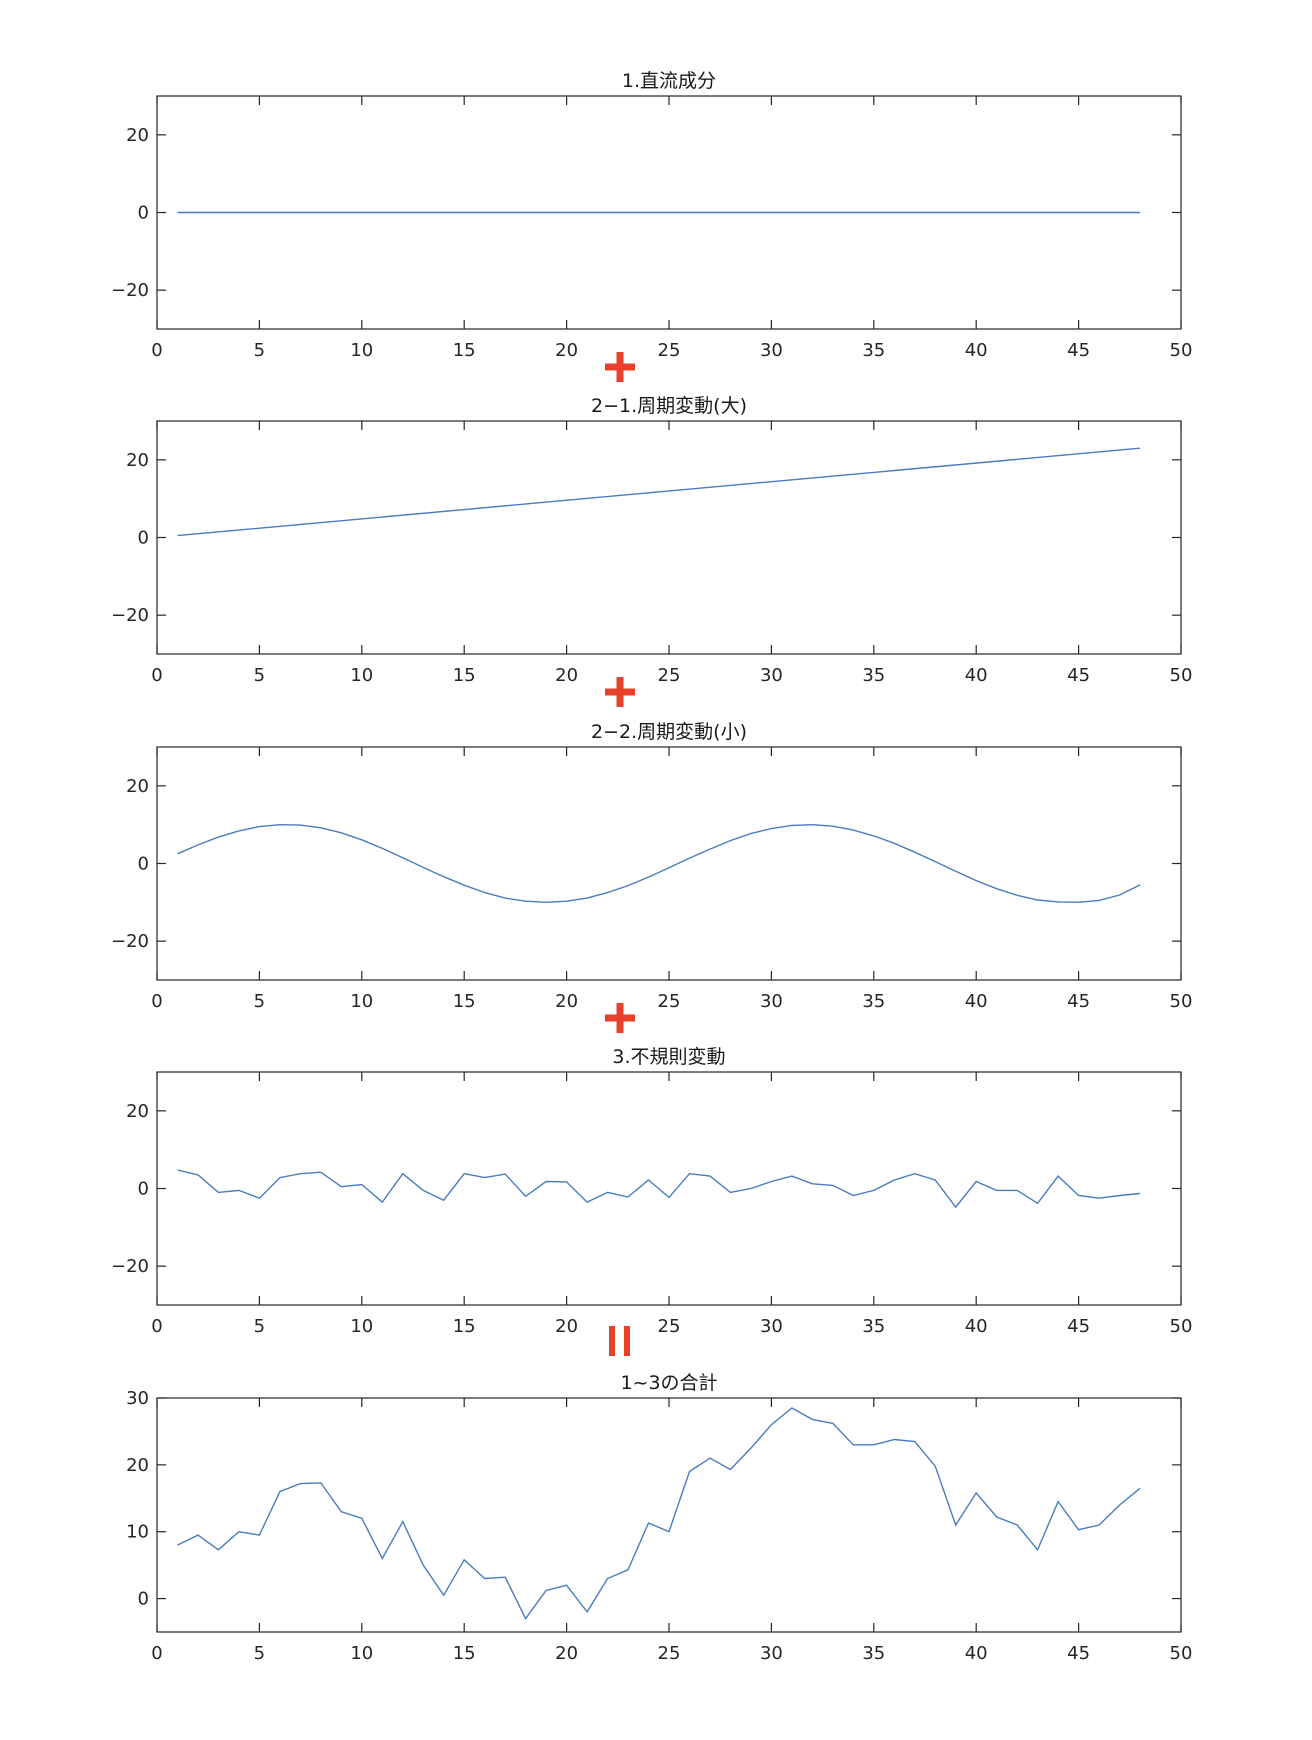 Image resolution: width=1312 pixels, height=1740 pixels. What do you see at coordinates (137, 1398) in the screenshot?
I see `y-tick-label: 30` at bounding box center [137, 1398].